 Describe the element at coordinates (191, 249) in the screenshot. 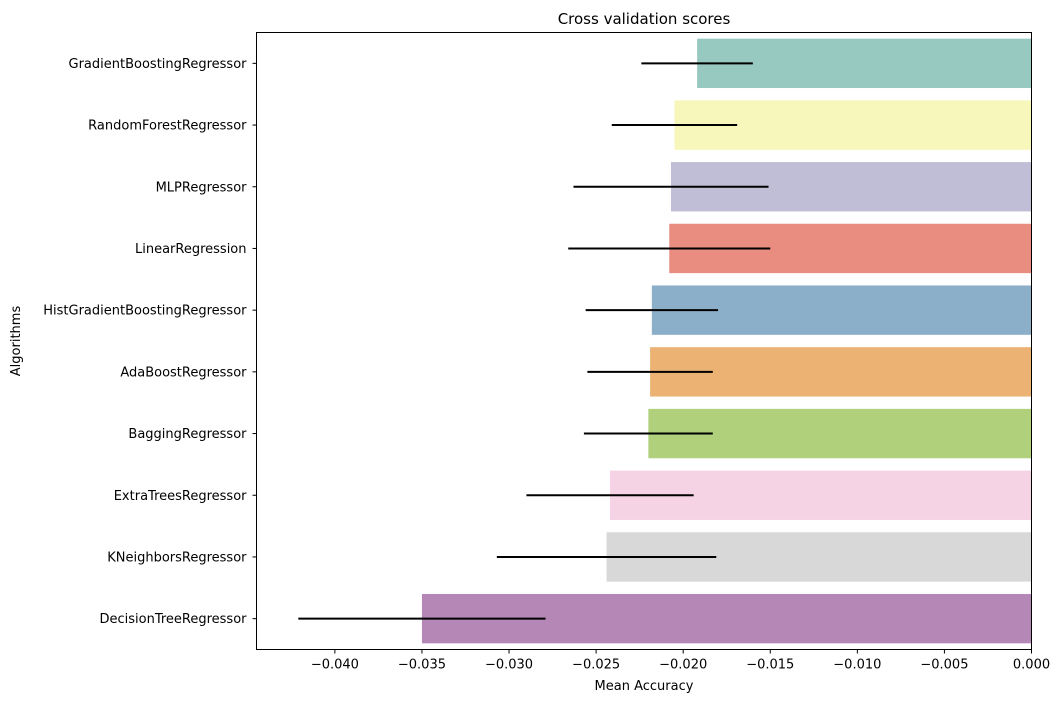

I see `y-tick-label-3: LinearRegression` at that location.